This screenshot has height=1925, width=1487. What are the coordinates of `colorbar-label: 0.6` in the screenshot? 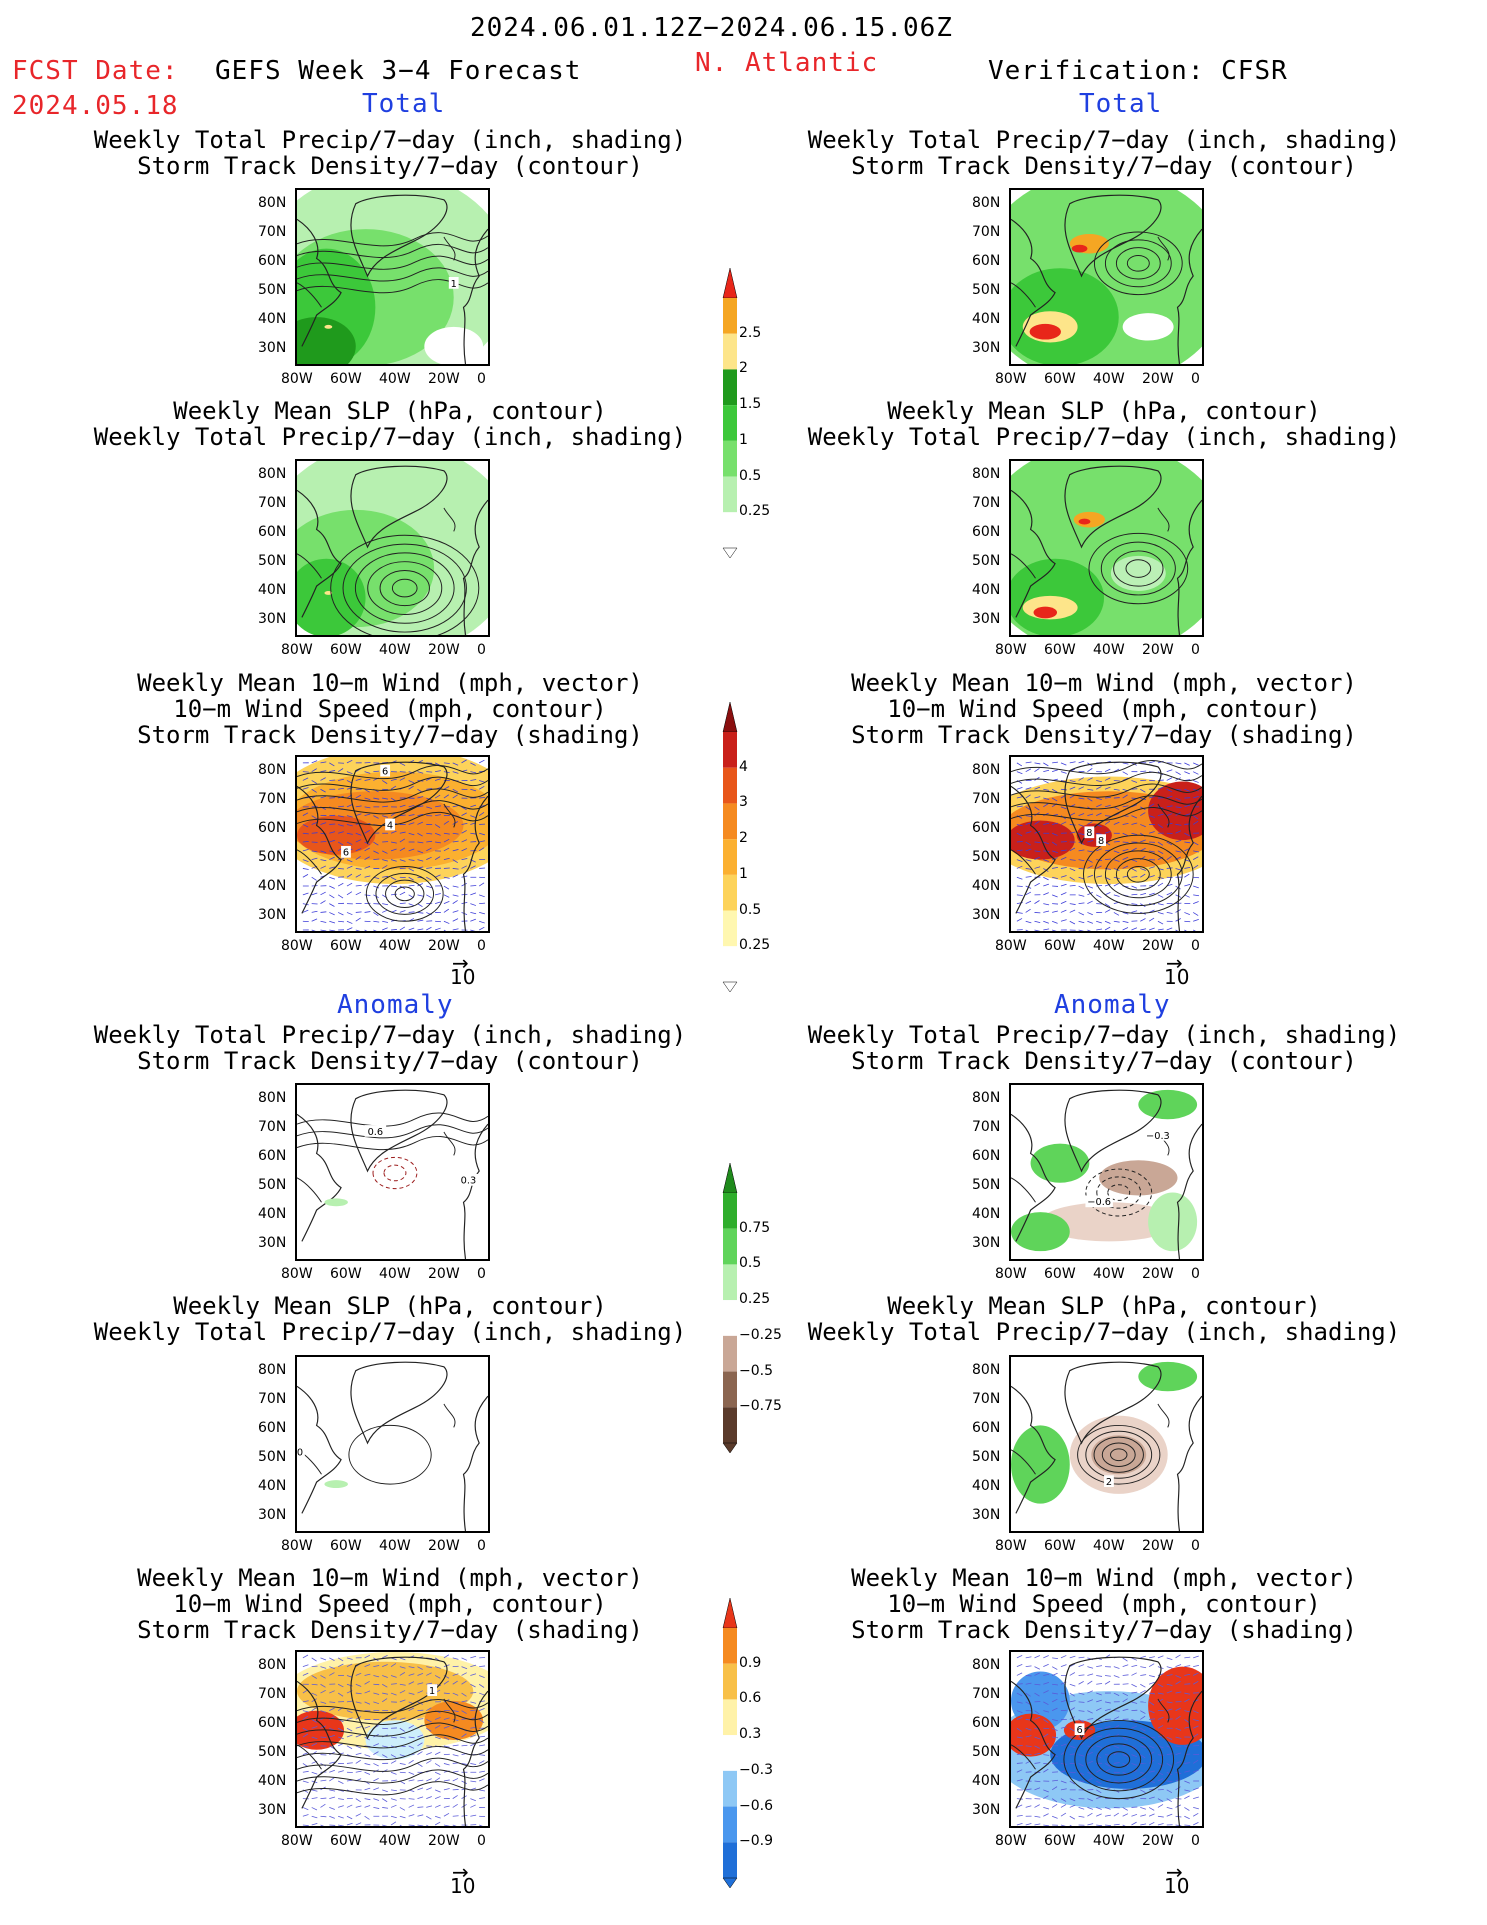 It's located at (750, 1698).